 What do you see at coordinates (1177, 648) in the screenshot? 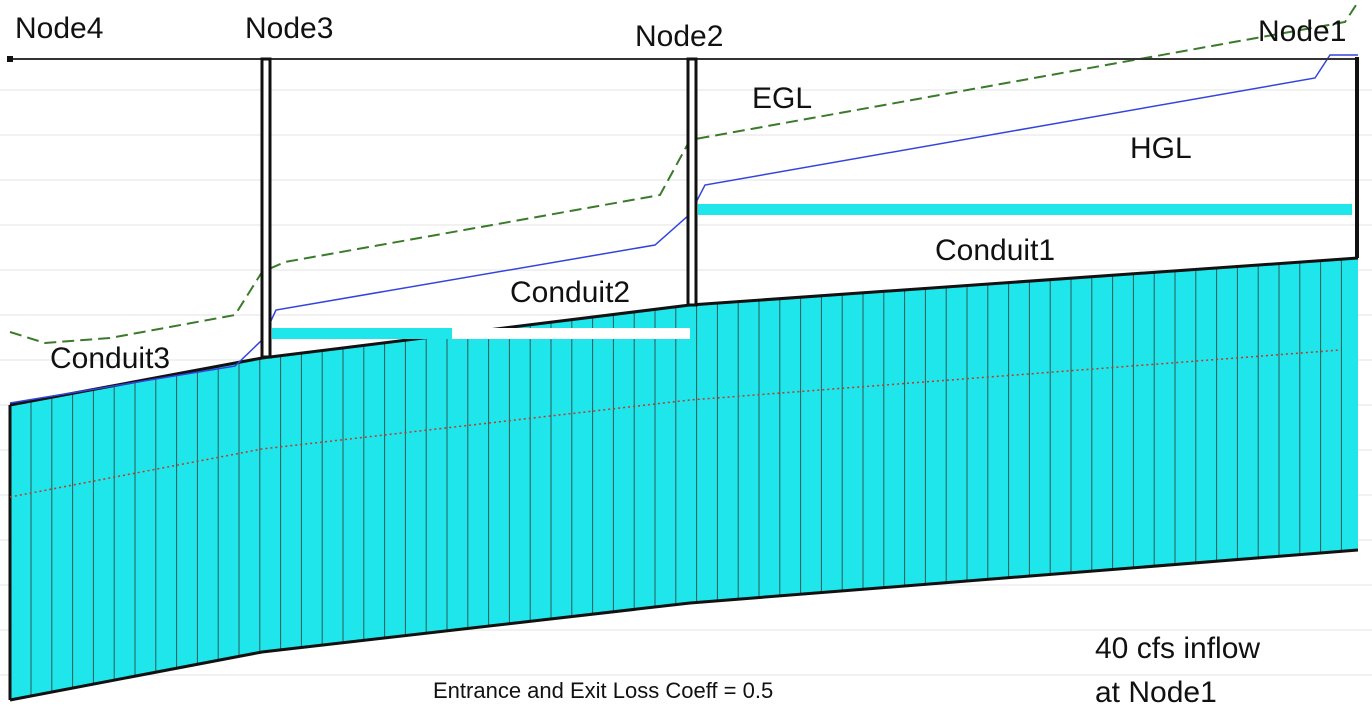
I see `inflow-note: 40 cfs inflow` at bounding box center [1177, 648].